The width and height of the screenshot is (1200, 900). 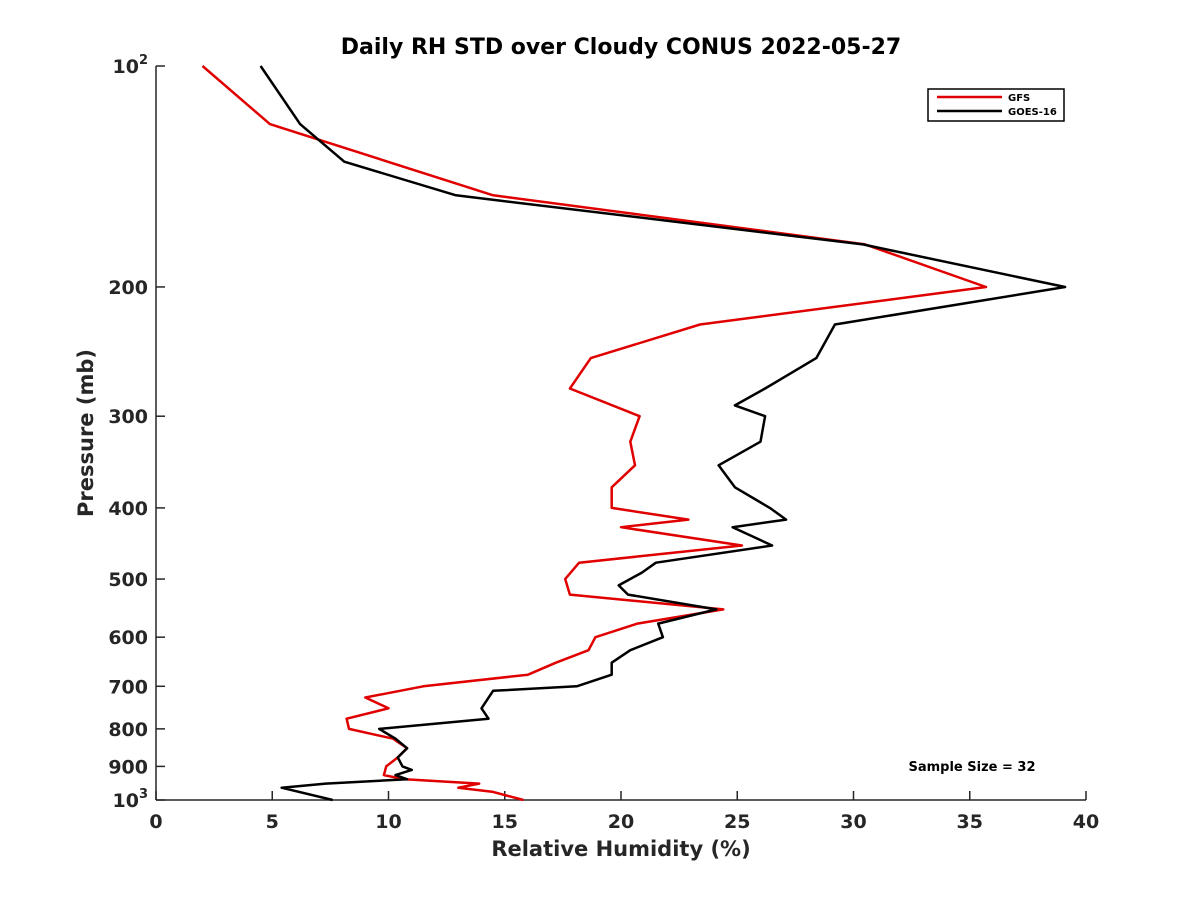 What do you see at coordinates (737, 822) in the screenshot?
I see `x-tick-label: 25` at bounding box center [737, 822].